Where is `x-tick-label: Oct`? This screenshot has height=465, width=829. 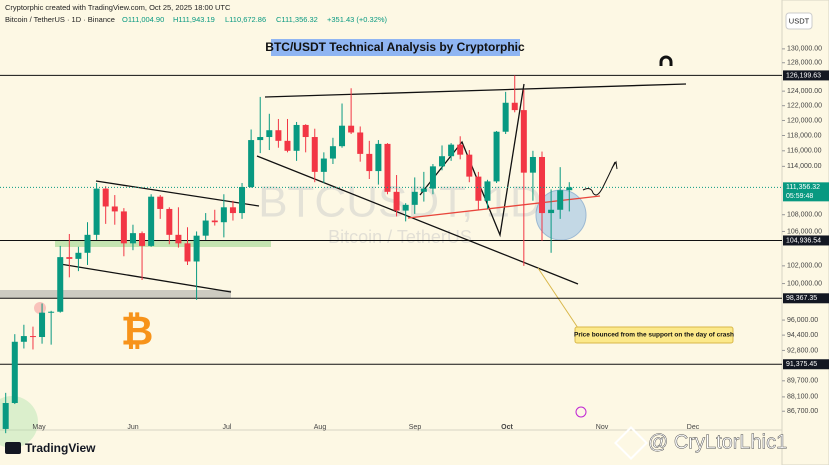
x-tick-label: Oct is located at coordinates (507, 427).